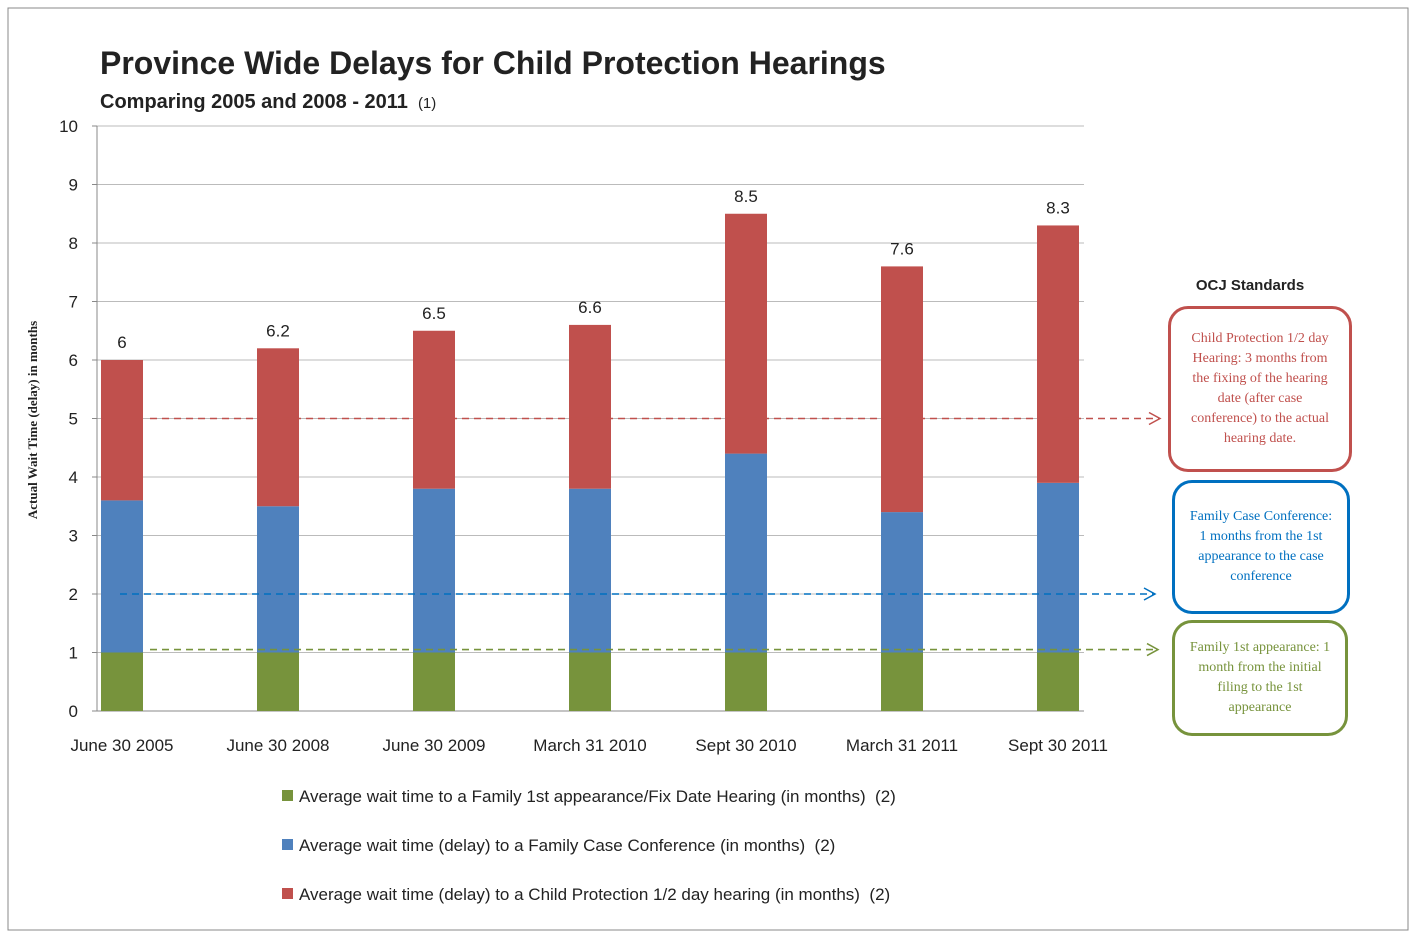  What do you see at coordinates (254, 102) in the screenshot?
I see `subtitle: Comparing 2005 and 2008 - 2011` at bounding box center [254, 102].